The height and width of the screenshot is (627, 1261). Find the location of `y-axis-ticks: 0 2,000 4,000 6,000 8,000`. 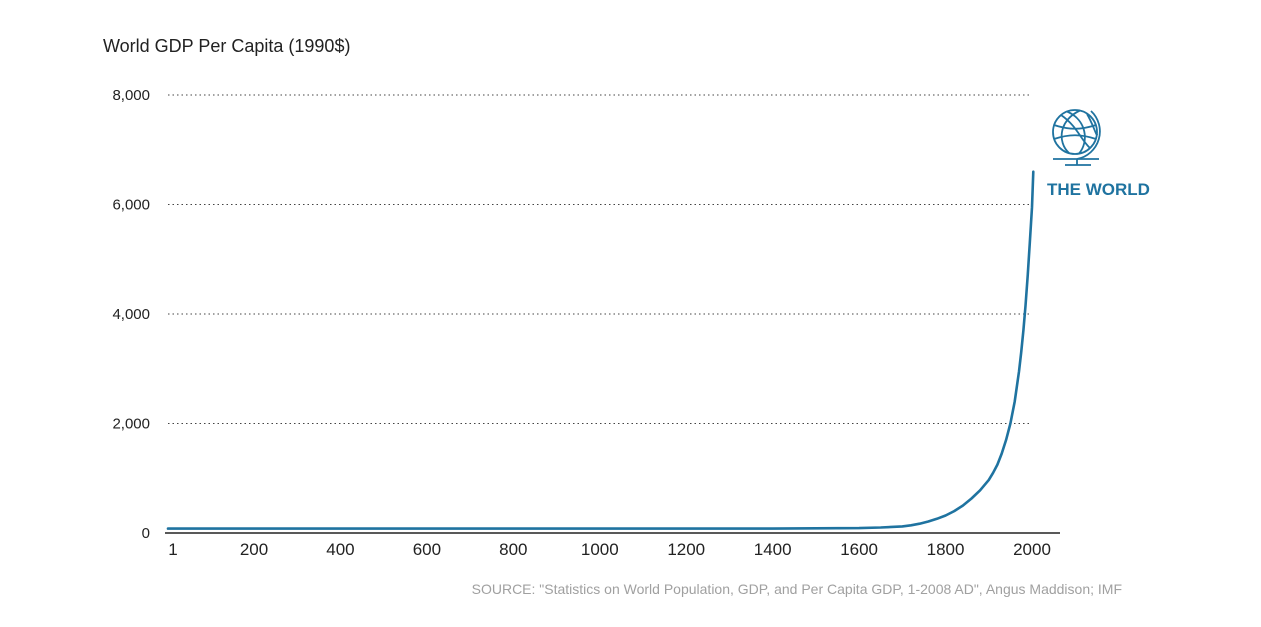

y-axis-ticks: 0 2,000 4,000 6,000 8,000 is located at coordinates (131, 314).